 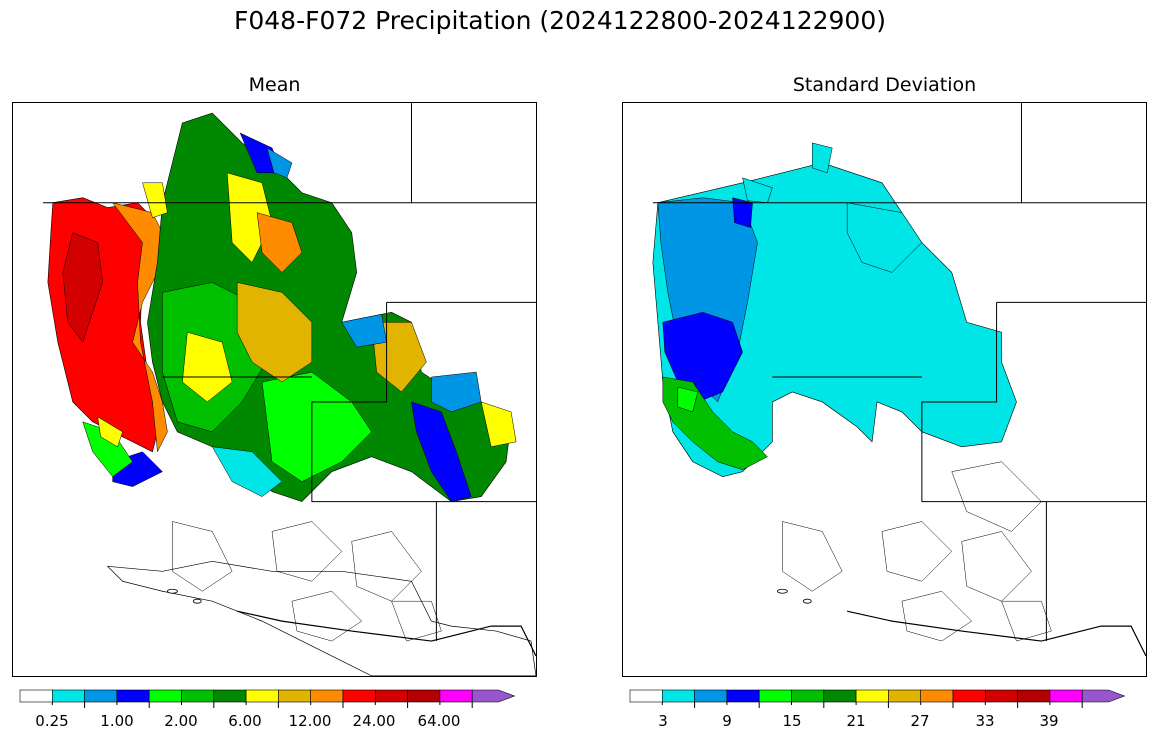 What do you see at coordinates (279, 242) in the screenshot?
I see `mean-orange-interior` at bounding box center [279, 242].